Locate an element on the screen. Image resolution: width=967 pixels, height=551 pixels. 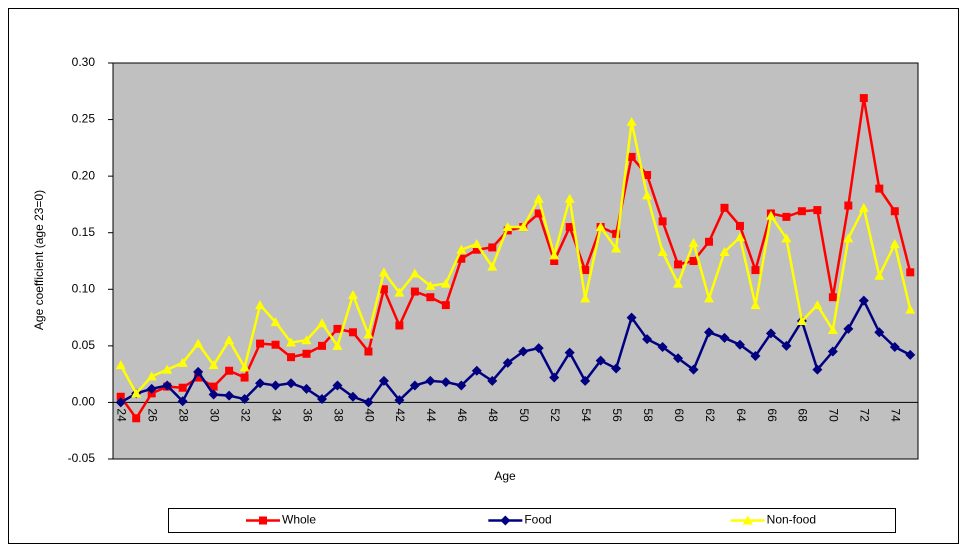
x-tick-label: 66 is located at coordinates (772, 415).